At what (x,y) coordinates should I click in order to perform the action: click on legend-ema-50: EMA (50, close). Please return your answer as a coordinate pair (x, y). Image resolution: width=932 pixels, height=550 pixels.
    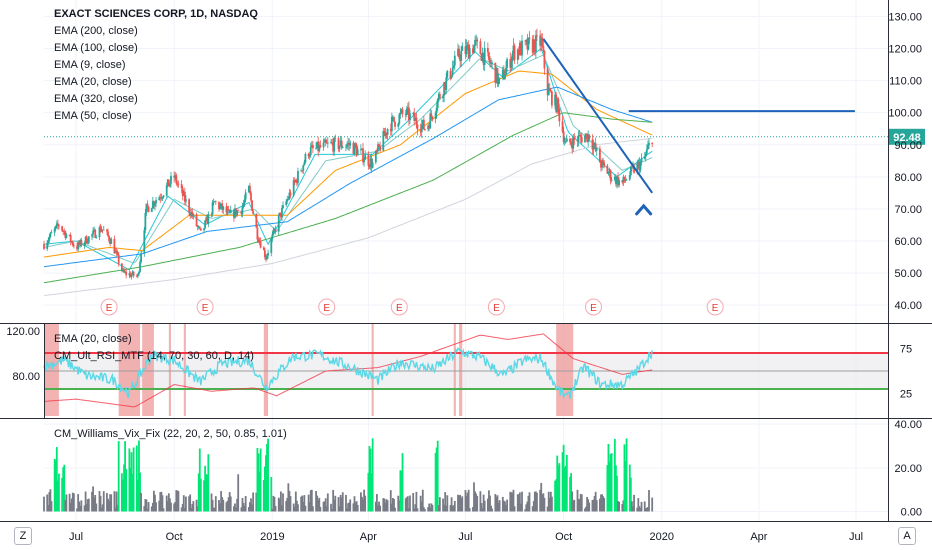
    Looking at the image, I should click on (93, 116).